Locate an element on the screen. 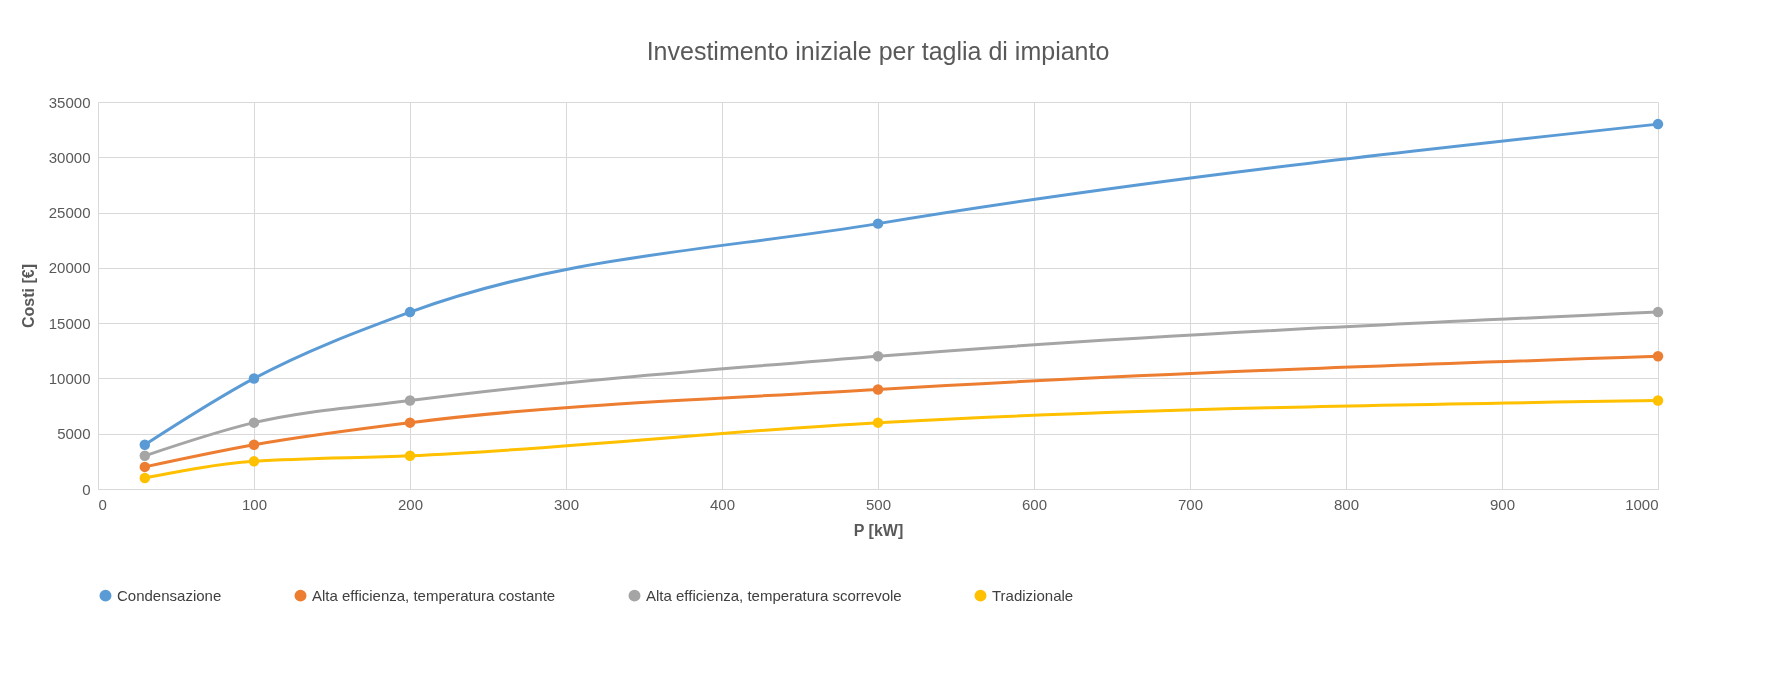 The height and width of the screenshot is (690, 1771). y-tick-label: 10000 is located at coordinates (69, 378).